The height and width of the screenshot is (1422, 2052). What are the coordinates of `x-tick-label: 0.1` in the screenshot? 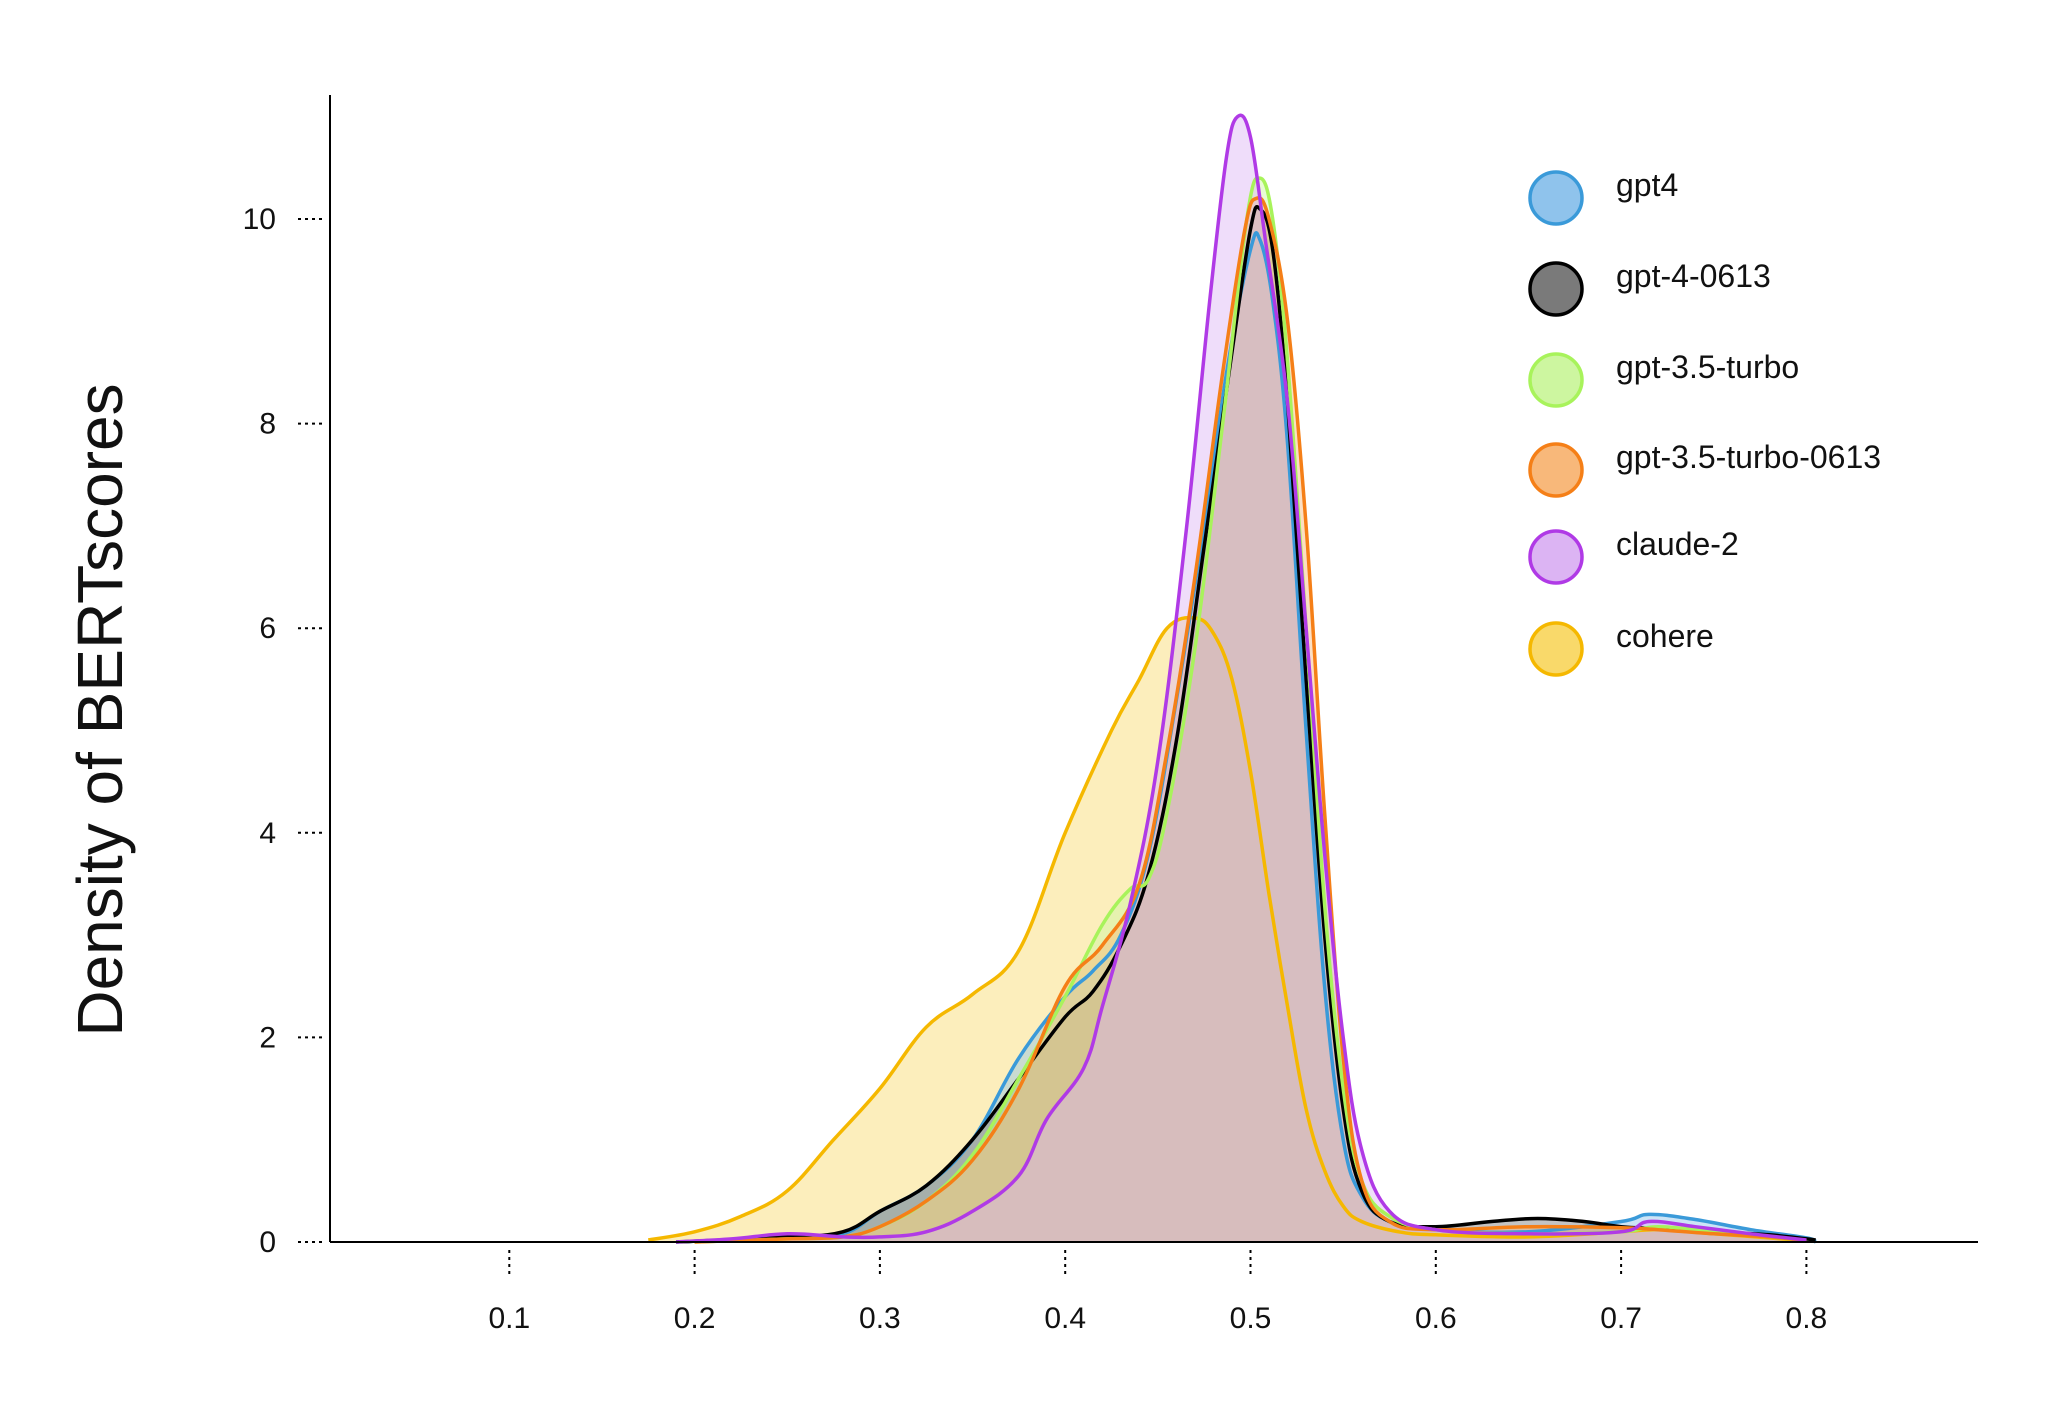 It's located at (509, 1318).